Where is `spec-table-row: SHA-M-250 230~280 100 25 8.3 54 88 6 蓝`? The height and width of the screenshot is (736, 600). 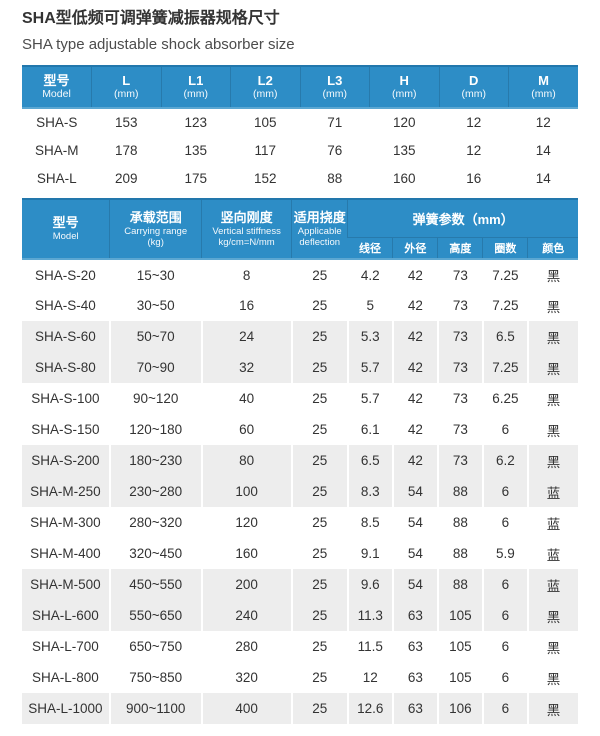 spec-table-row: SHA-M-250 230~280 100 25 8.3 54 88 6 蓝 is located at coordinates (300, 491).